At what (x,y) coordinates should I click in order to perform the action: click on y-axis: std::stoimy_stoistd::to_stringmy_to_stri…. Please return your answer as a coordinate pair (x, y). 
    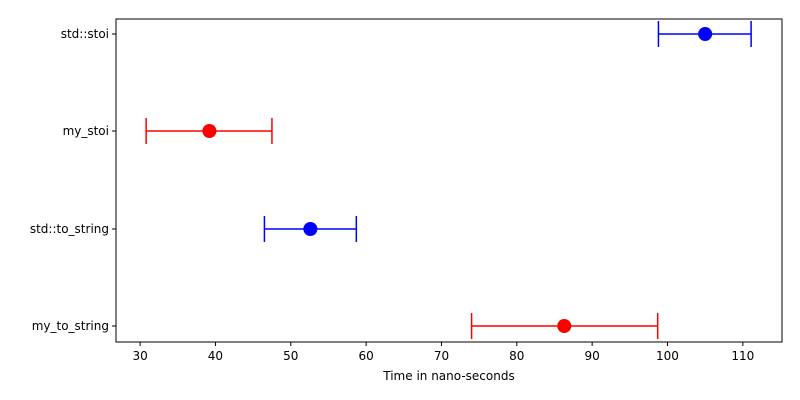
    Looking at the image, I should click on (73, 180).